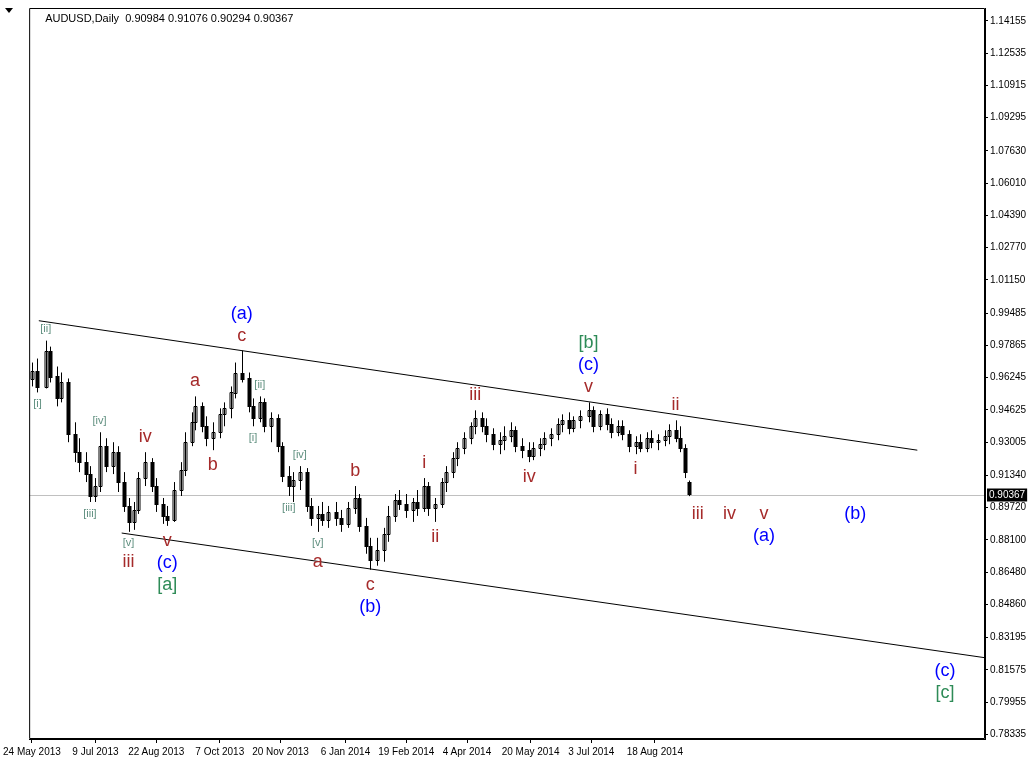  I want to click on x-tick-label: 7 Oct 2013, so click(220, 751).